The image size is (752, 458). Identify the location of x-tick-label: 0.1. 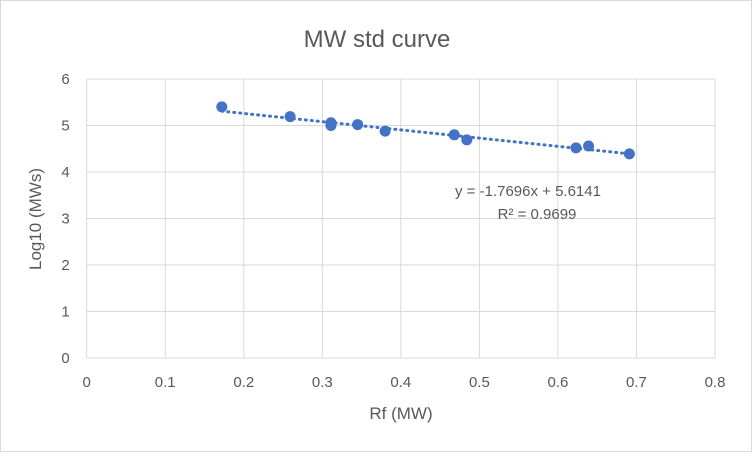
(165, 382).